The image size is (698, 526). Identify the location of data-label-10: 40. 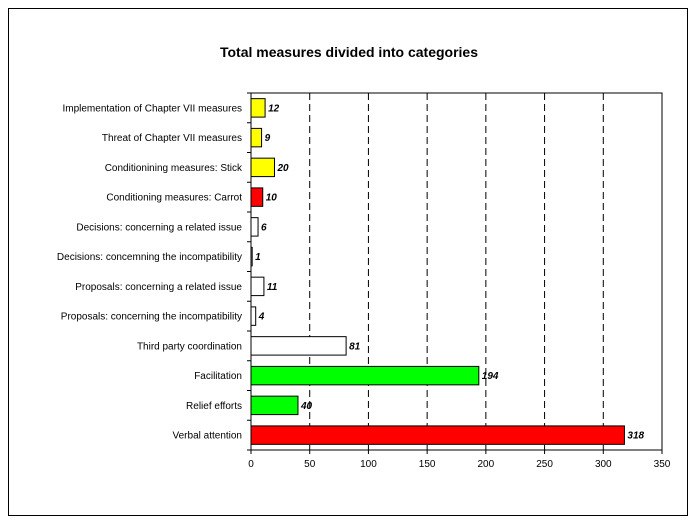
(306, 406).